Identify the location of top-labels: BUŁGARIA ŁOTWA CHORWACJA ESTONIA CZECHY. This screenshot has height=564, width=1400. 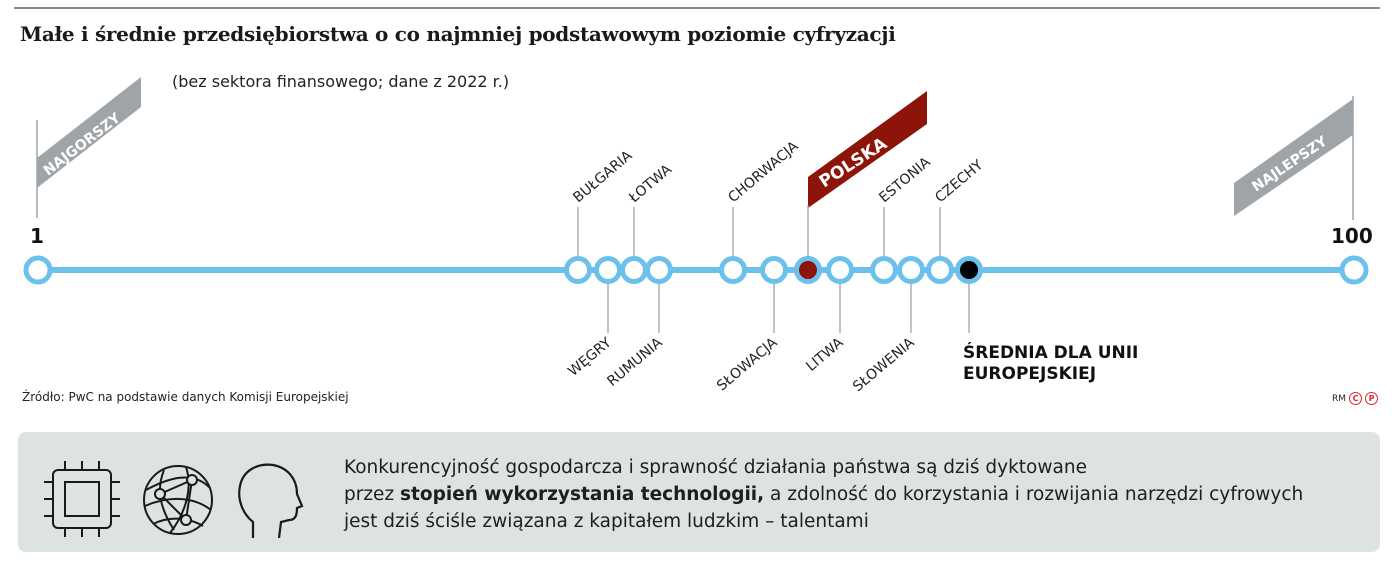
(778, 172).